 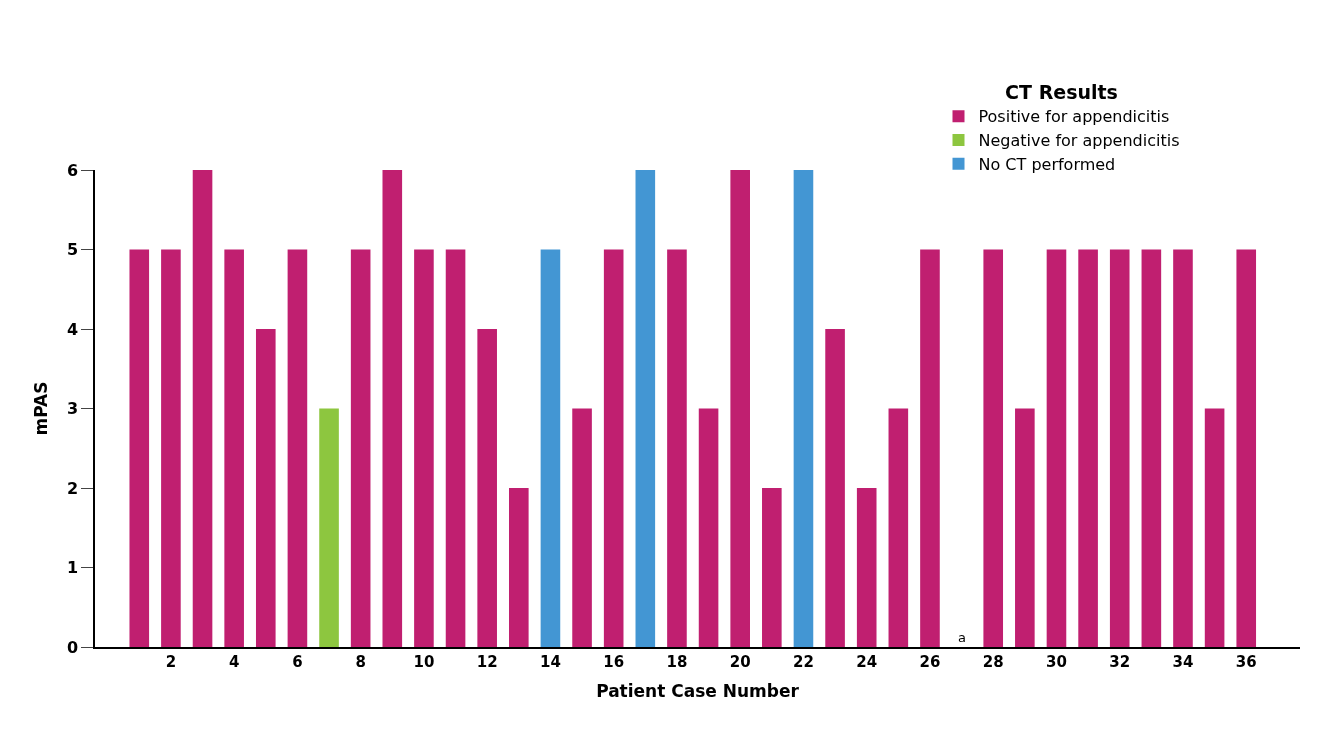 I want to click on annotation: a, so click(x=962, y=637).